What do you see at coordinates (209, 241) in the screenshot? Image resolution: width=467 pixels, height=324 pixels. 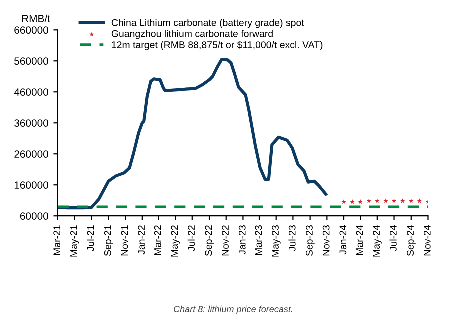 I see `x-tick-label: Sep-22` at bounding box center [209, 241].